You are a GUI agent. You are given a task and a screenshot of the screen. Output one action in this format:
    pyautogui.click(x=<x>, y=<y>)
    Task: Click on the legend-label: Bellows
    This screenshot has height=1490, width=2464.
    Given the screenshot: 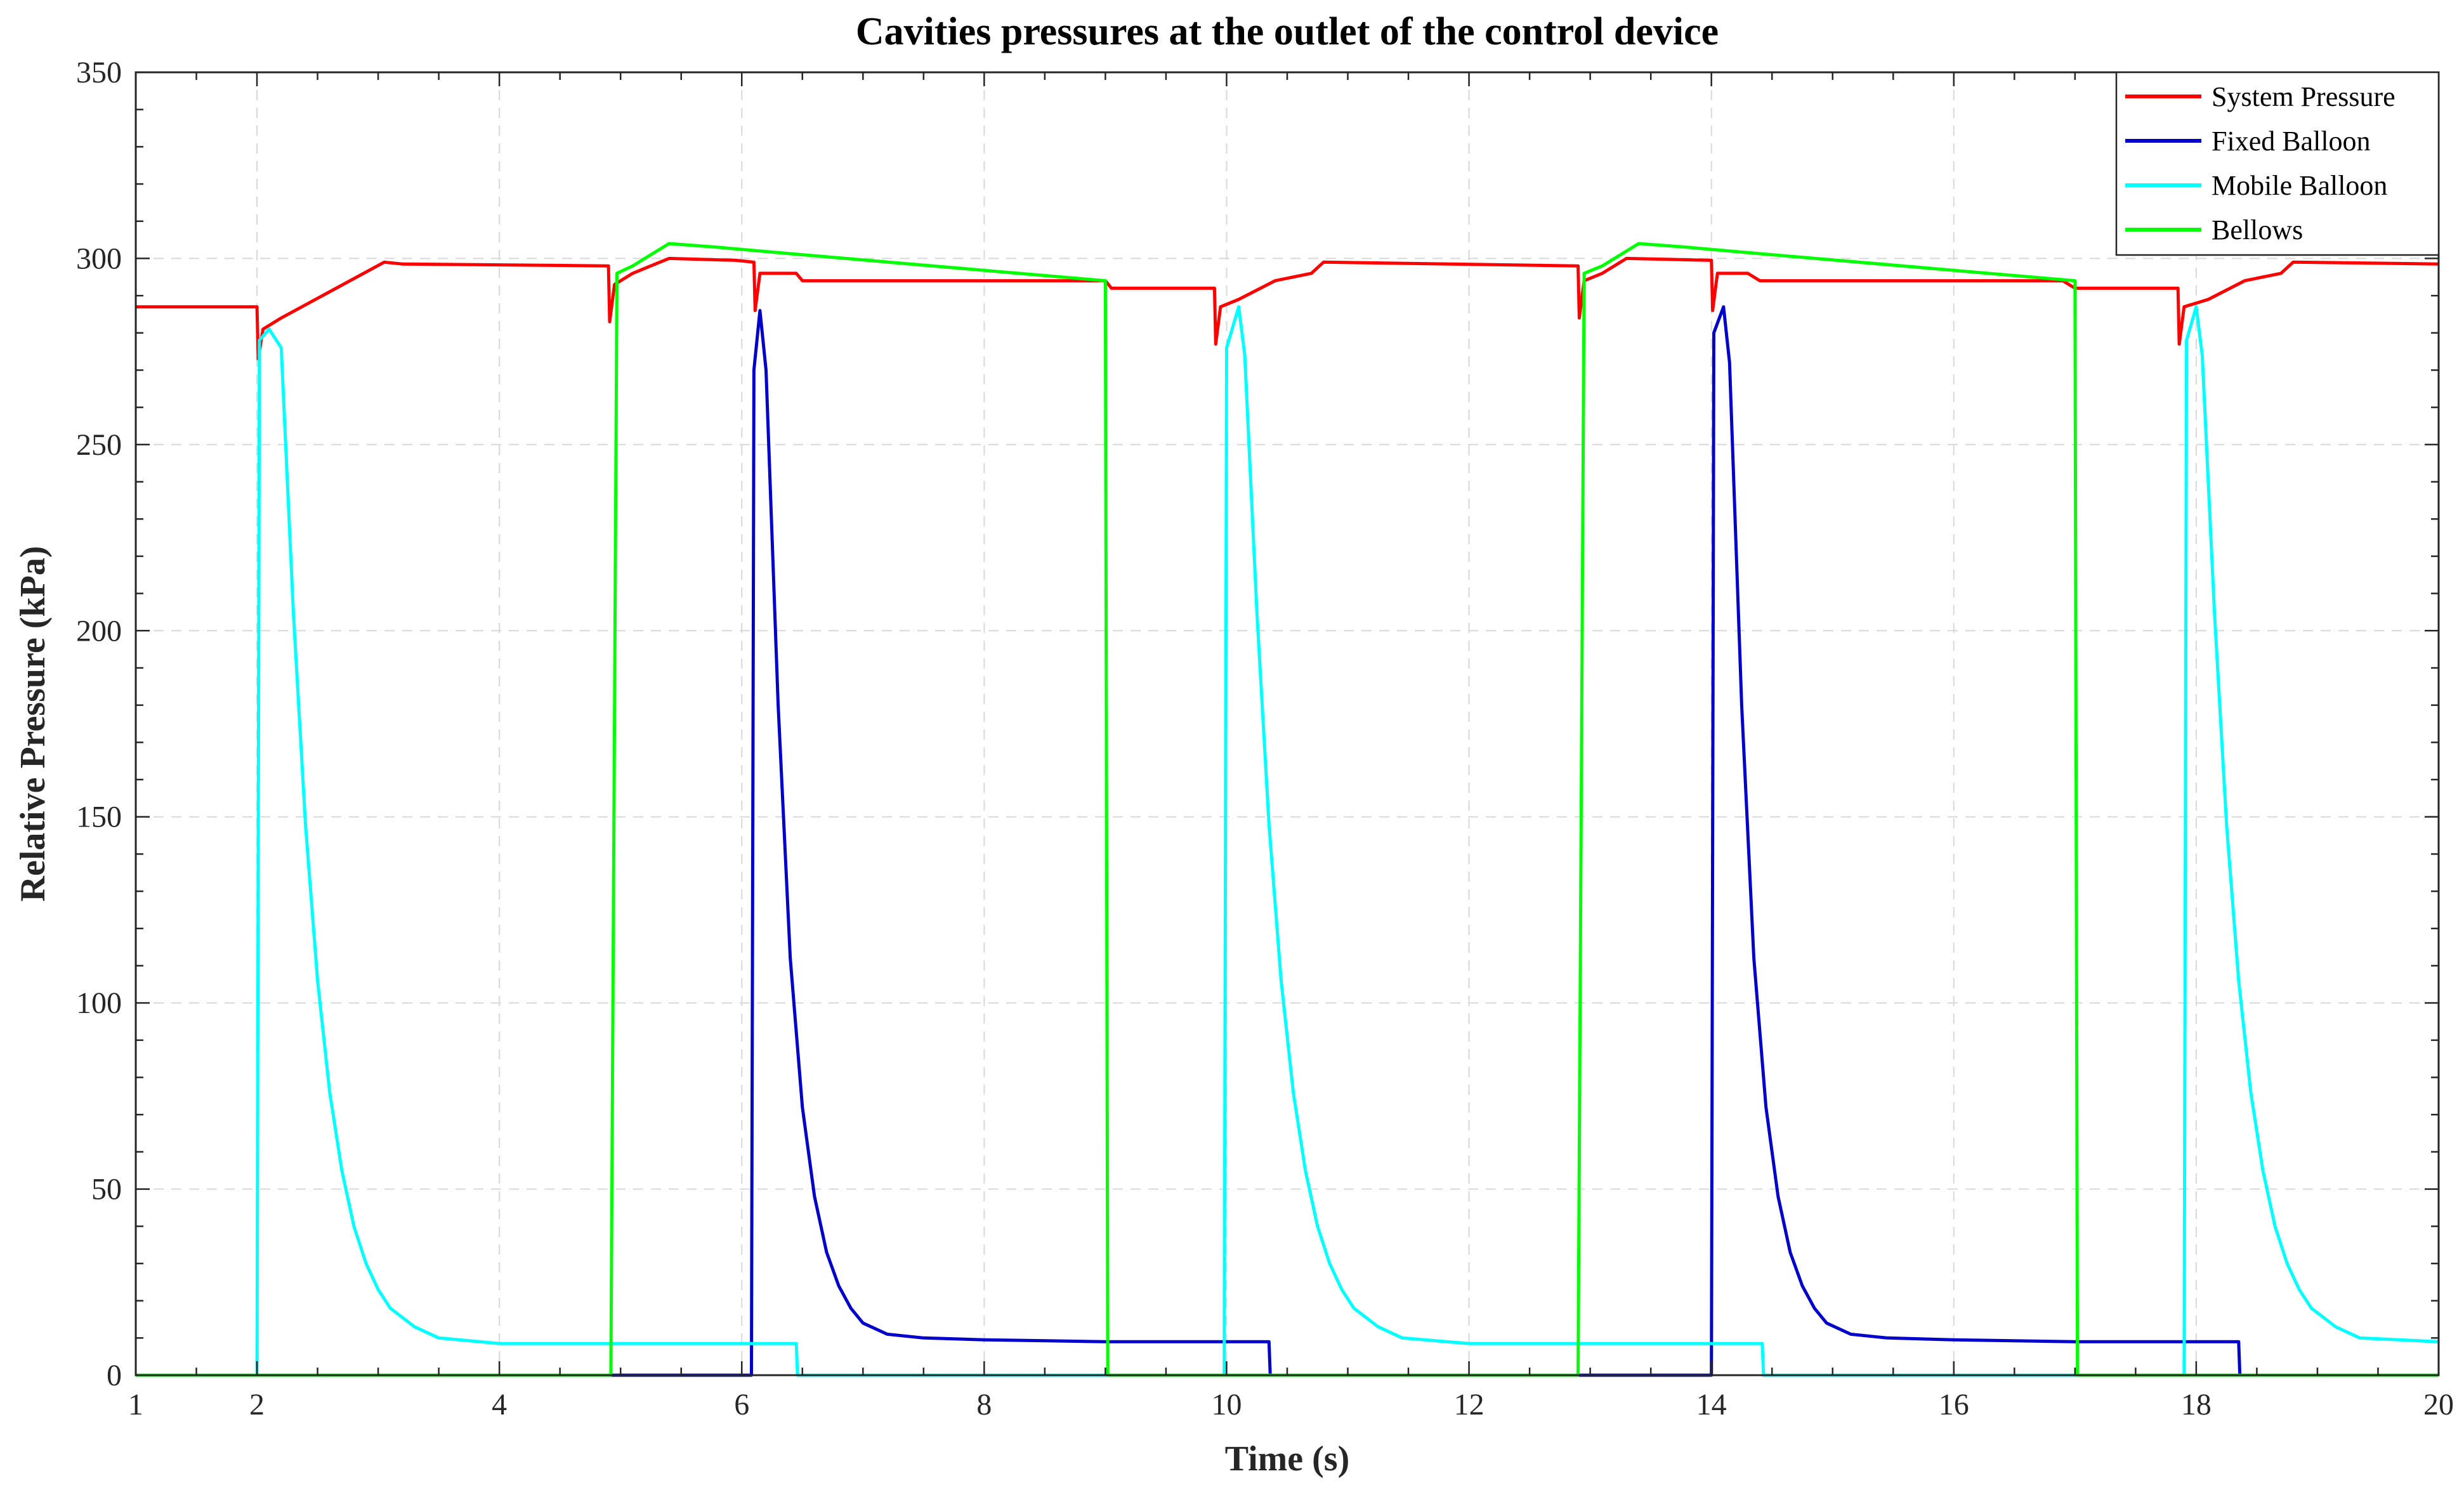 What is the action you would take?
    pyautogui.click(x=2257, y=229)
    